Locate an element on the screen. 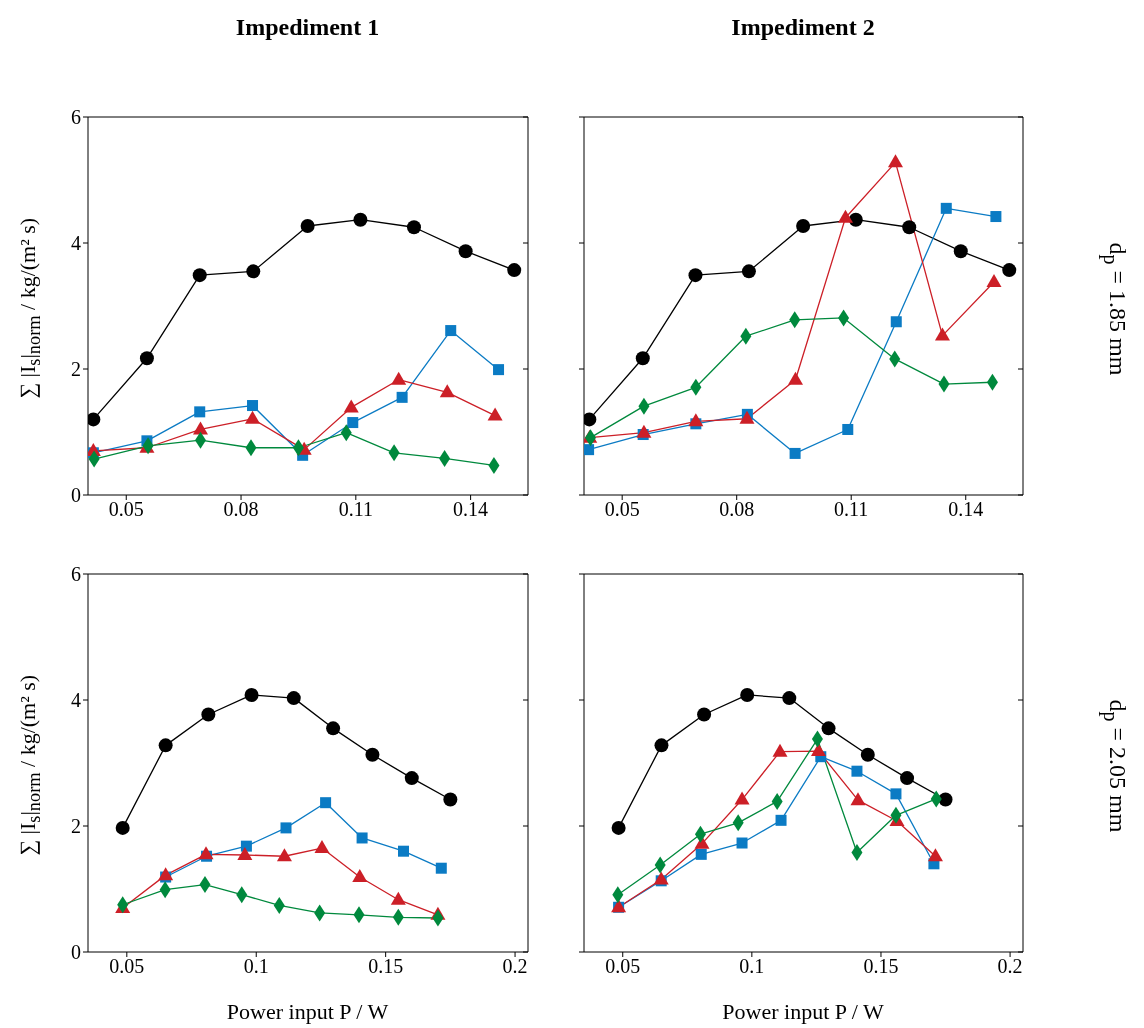 The height and width of the screenshot is (1028, 1144). chart-title: Impediment 2 is located at coordinates (803, 27).